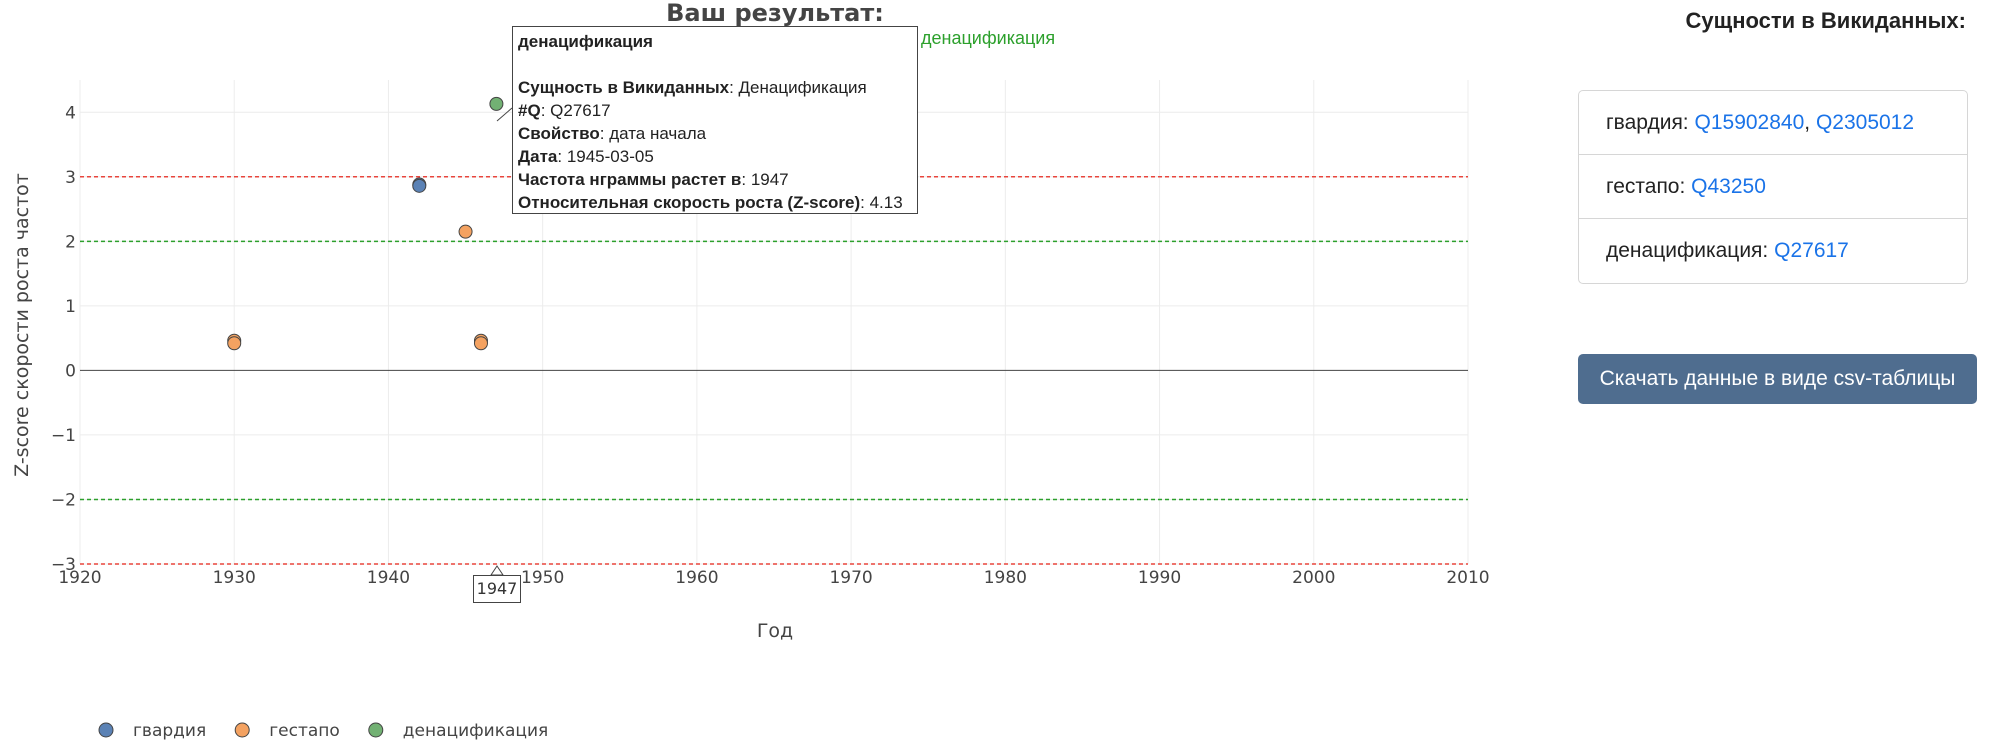  I want to click on entity-item-denazification: денацификация: Q27617, so click(1773, 251).